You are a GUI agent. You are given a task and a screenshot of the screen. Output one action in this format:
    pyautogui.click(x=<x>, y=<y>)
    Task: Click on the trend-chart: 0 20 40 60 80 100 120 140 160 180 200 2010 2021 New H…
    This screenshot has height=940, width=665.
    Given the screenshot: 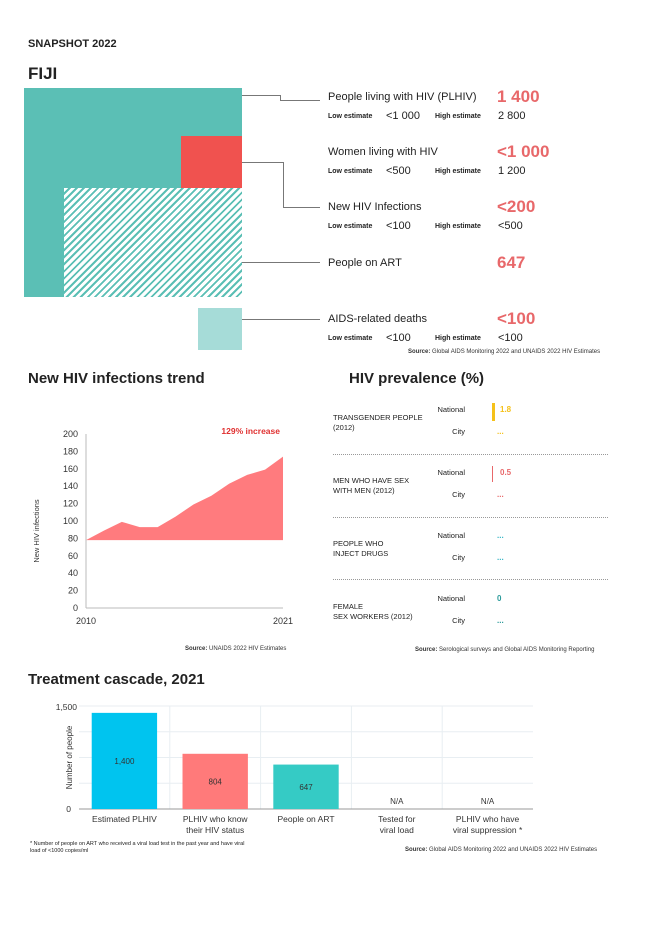 What is the action you would take?
    pyautogui.click(x=162, y=526)
    